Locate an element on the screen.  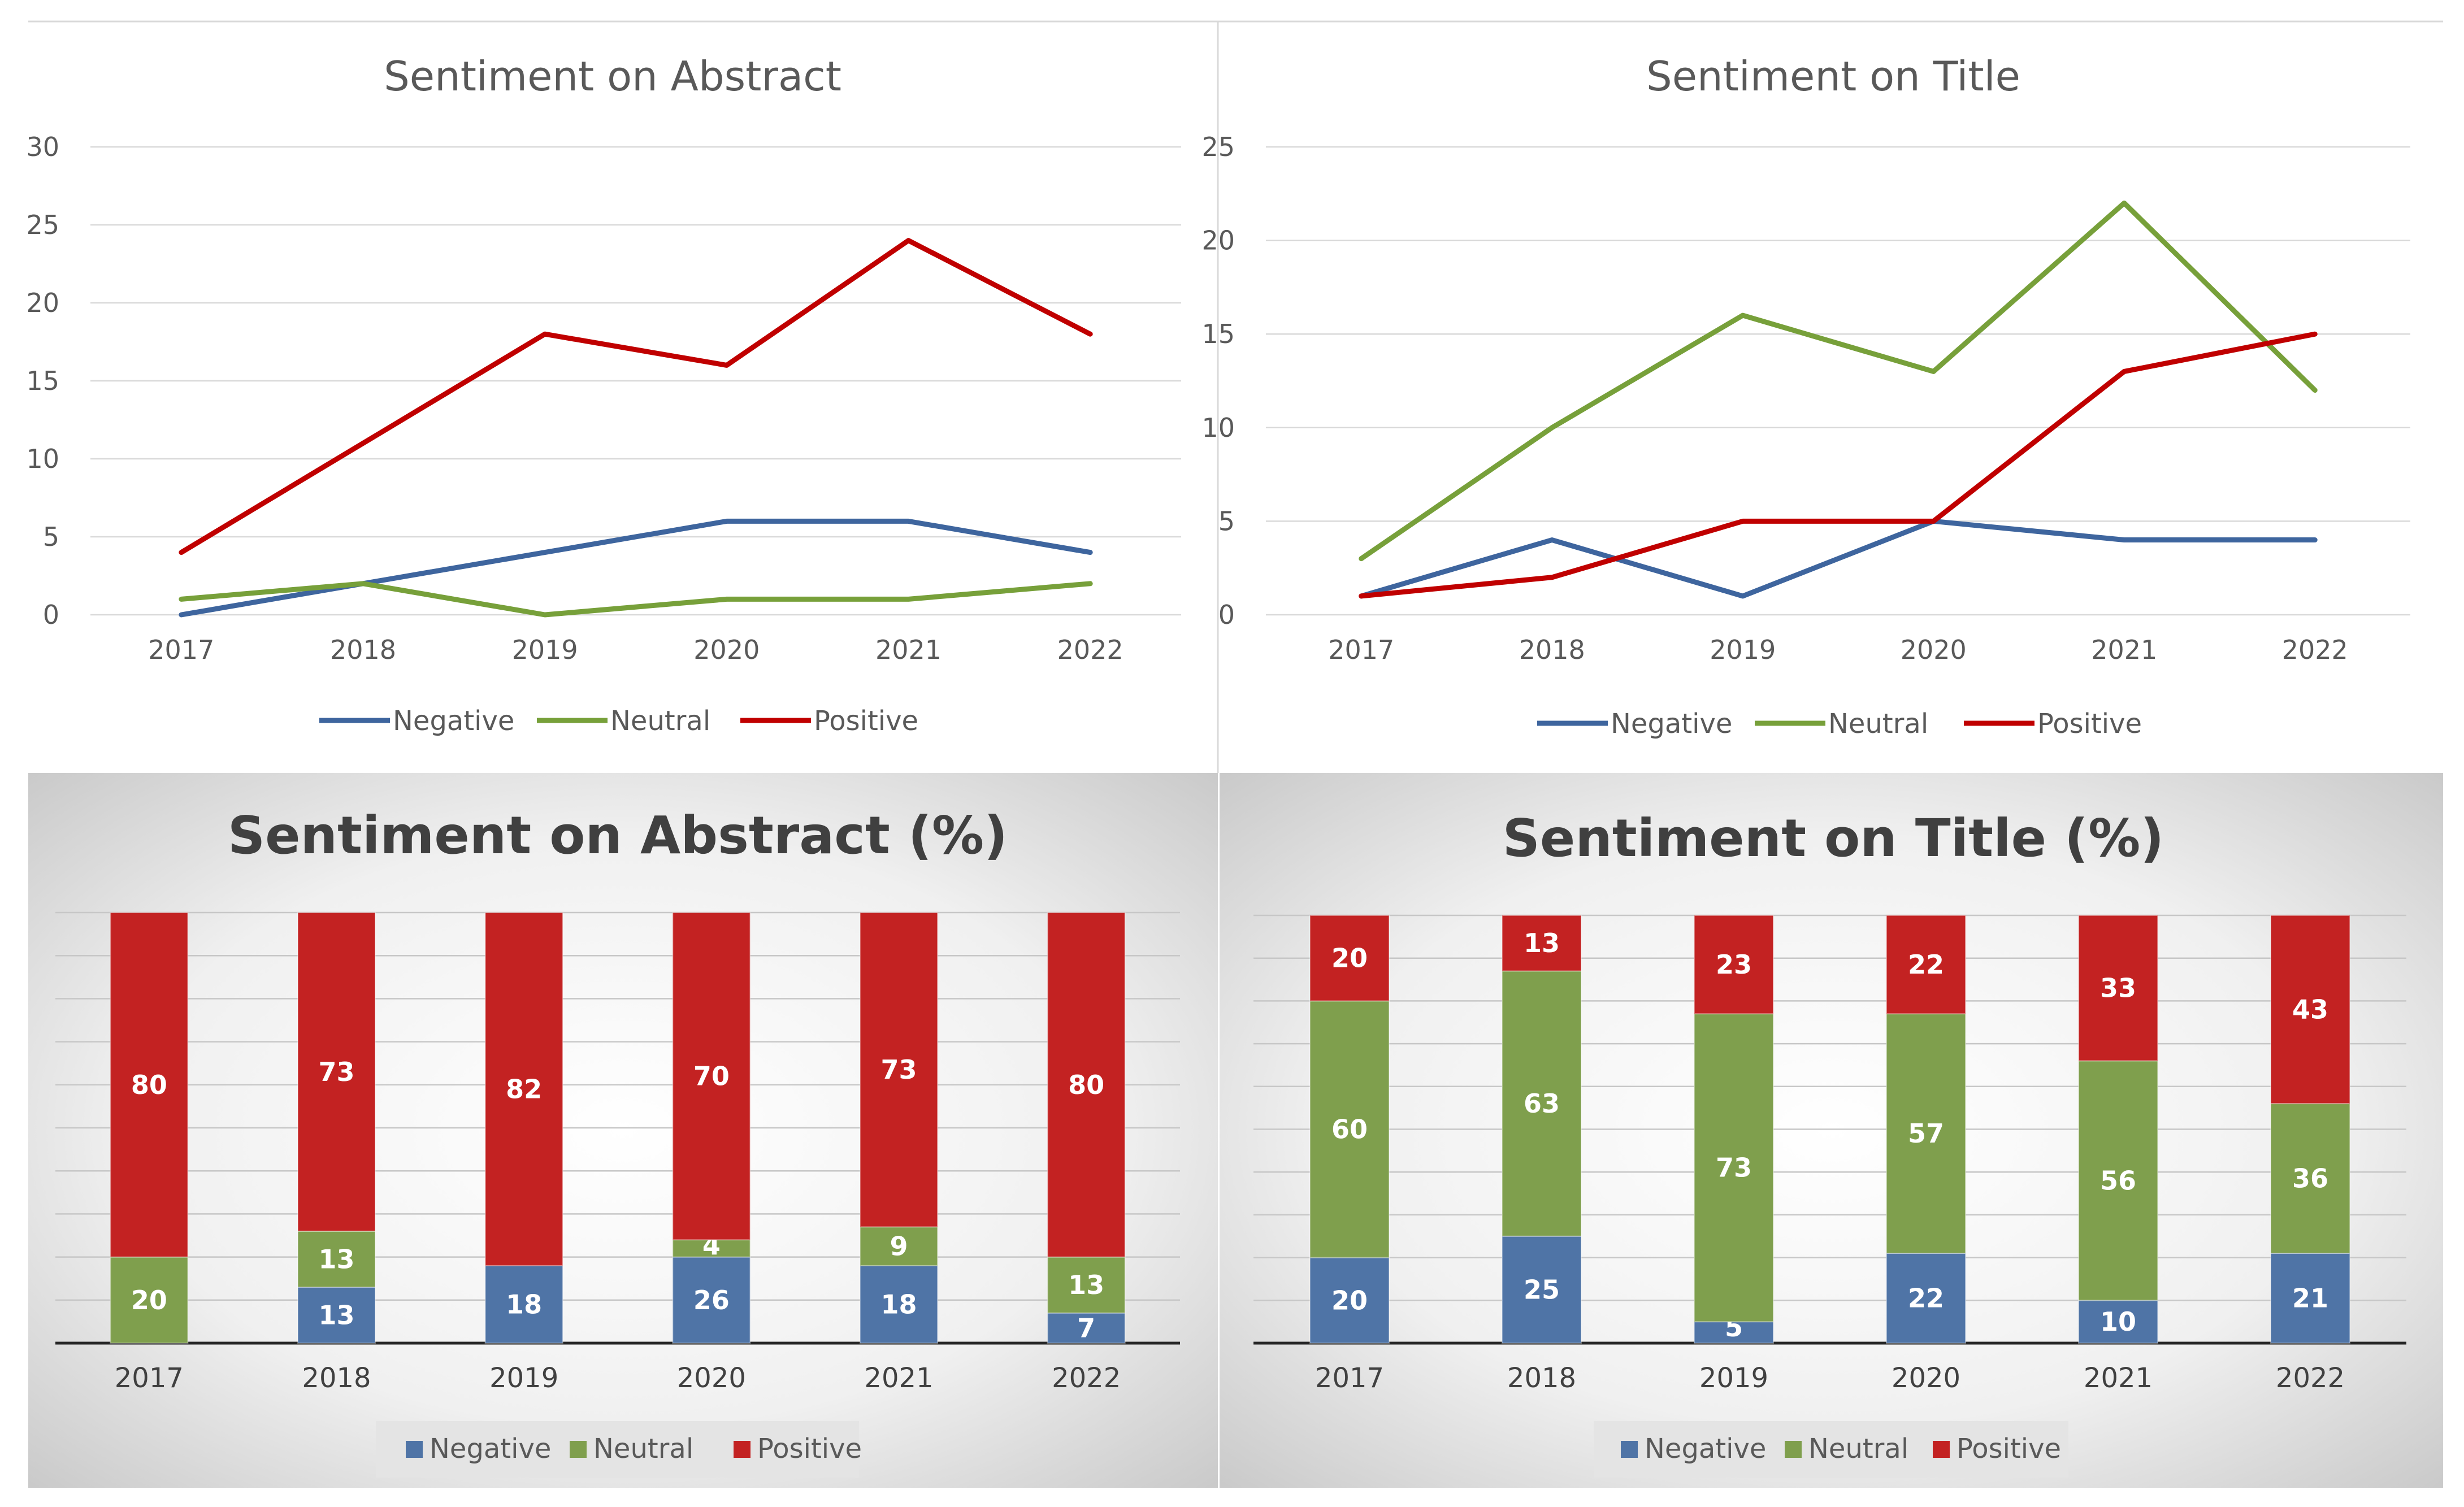
data-label-neutral: 60 is located at coordinates (1350, 1129).